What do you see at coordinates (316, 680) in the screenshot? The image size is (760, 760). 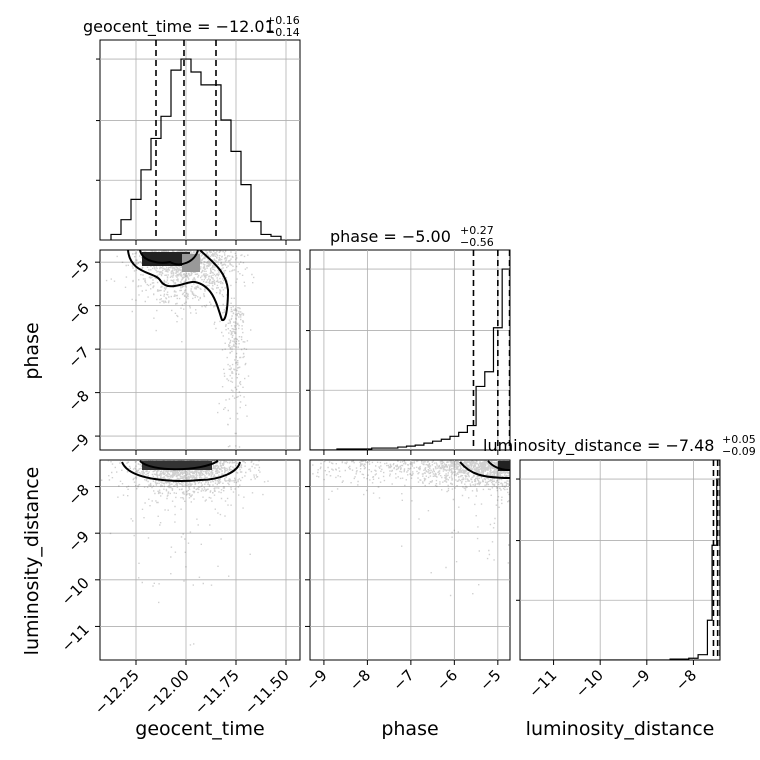 I see `x-tick-label-phase: −9` at bounding box center [316, 680].